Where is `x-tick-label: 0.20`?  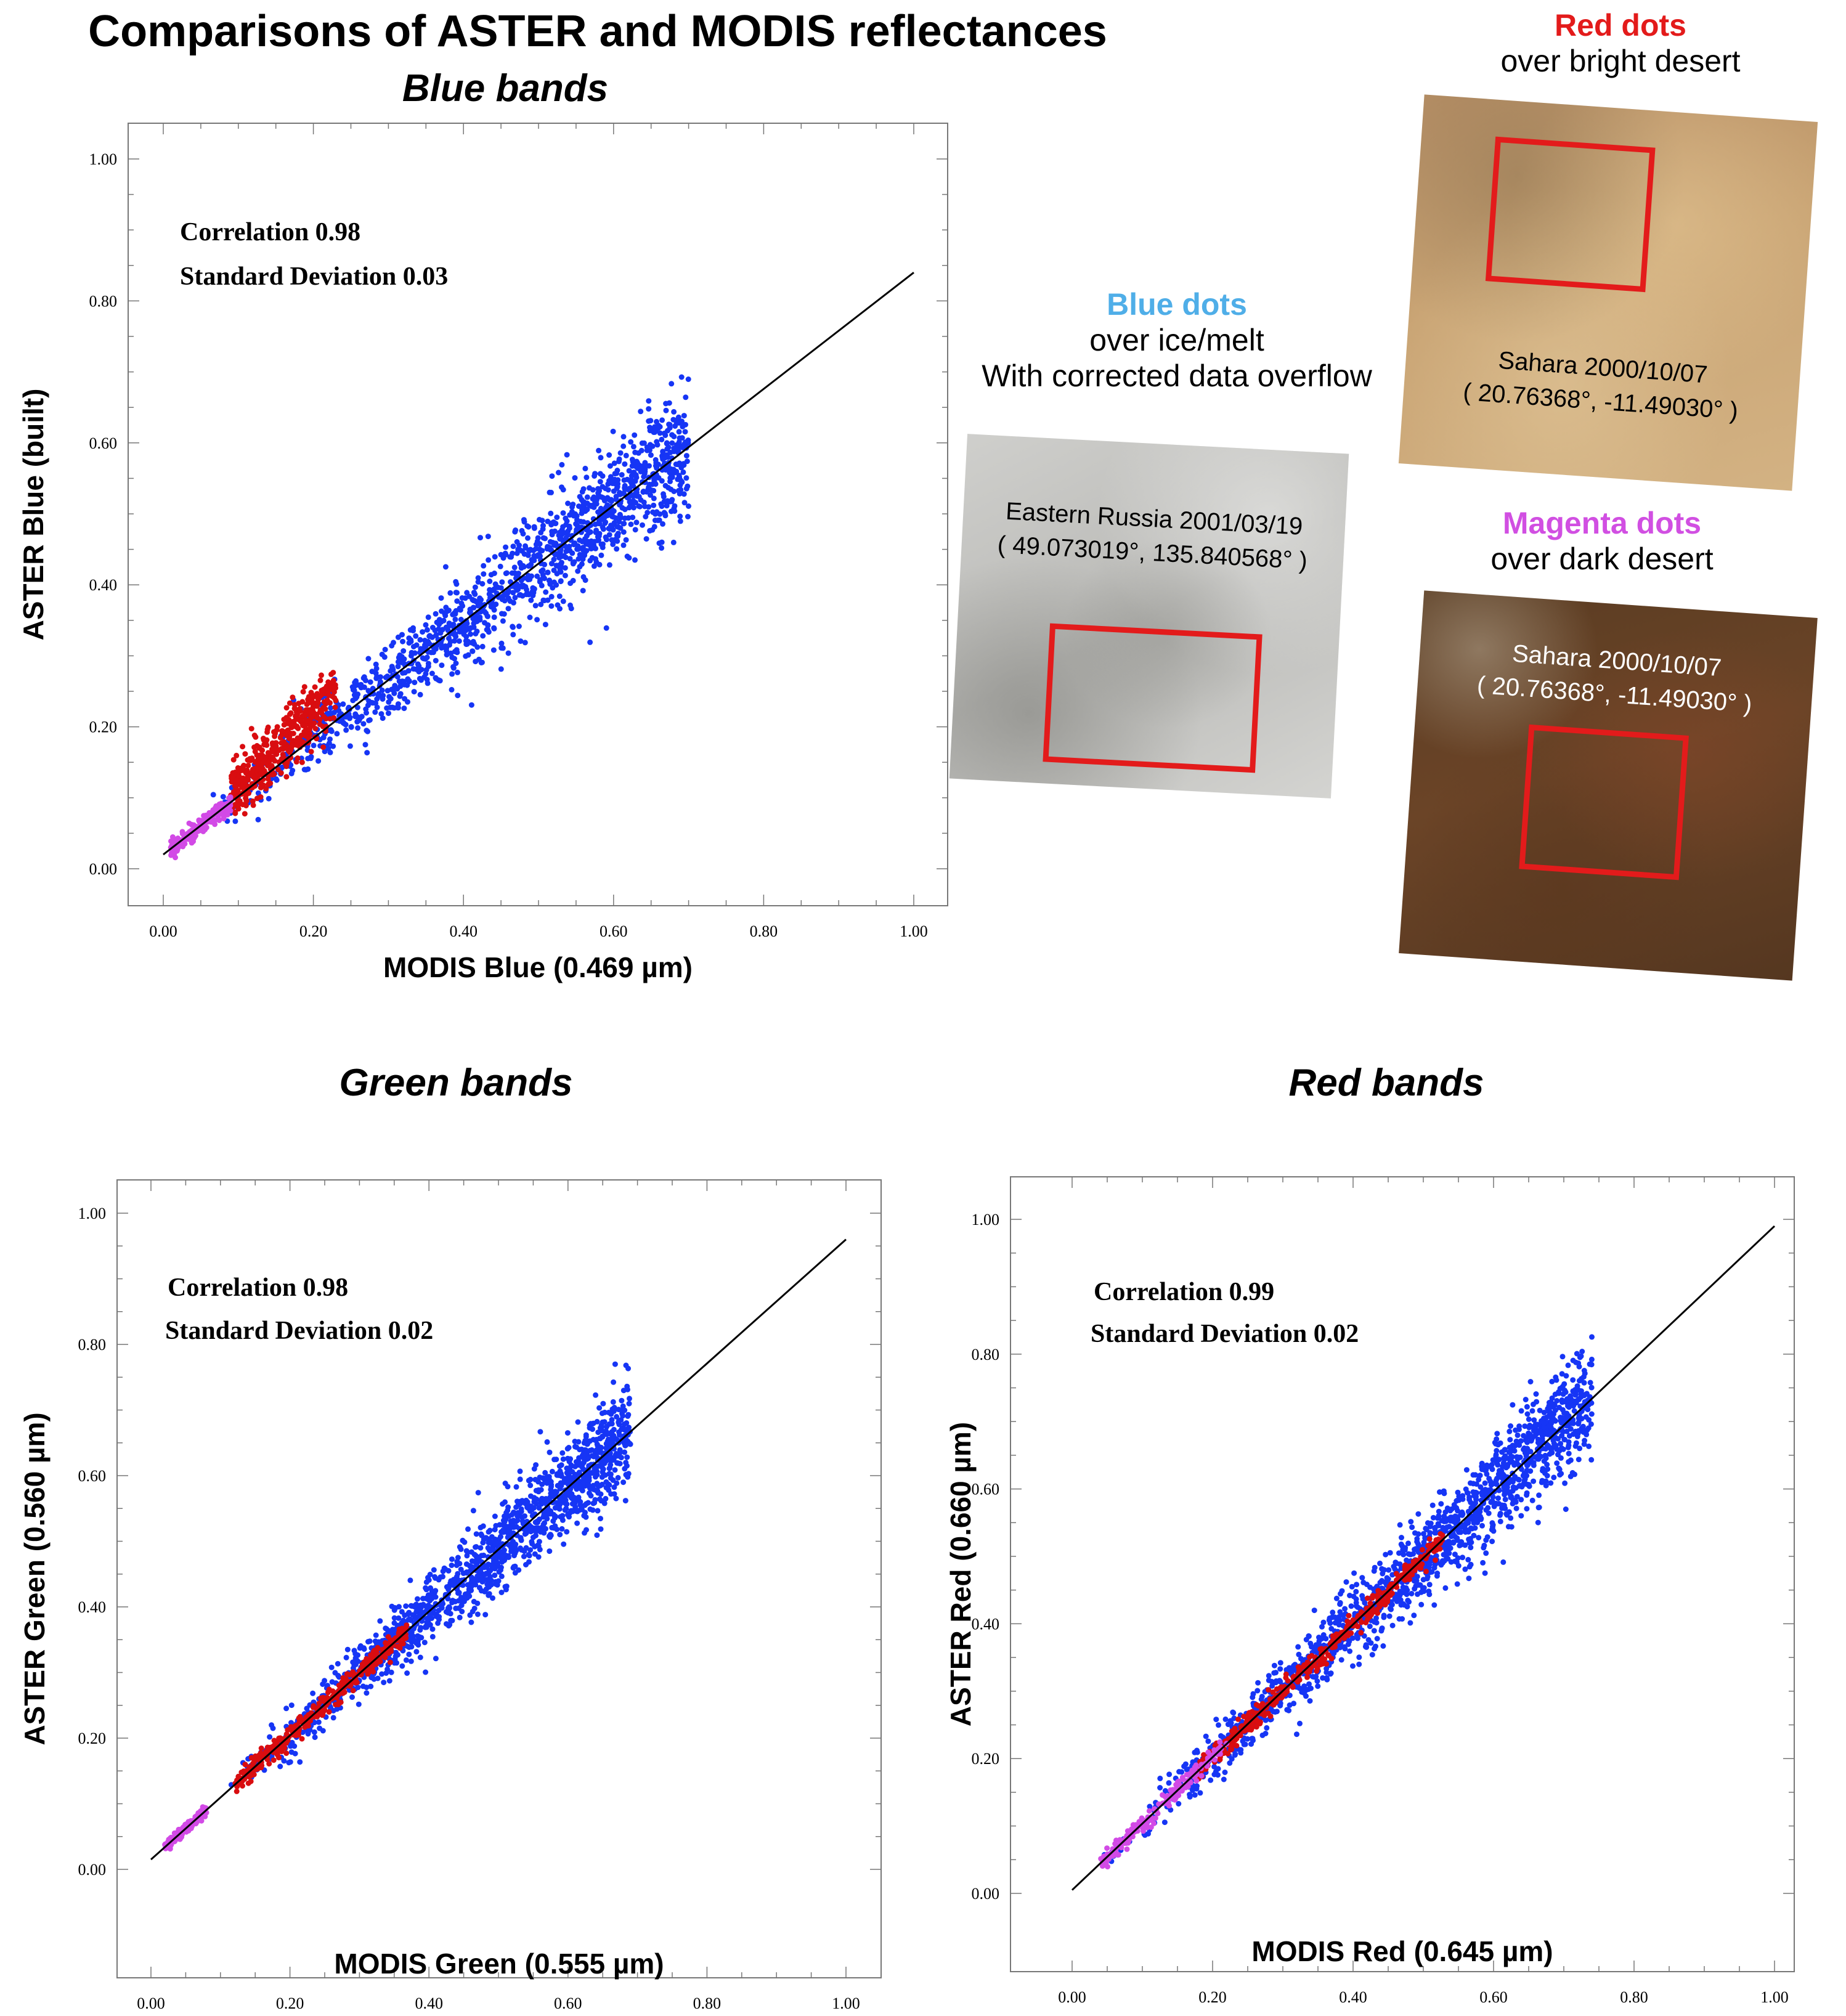
x-tick-label: 0.20 is located at coordinates (1212, 1997).